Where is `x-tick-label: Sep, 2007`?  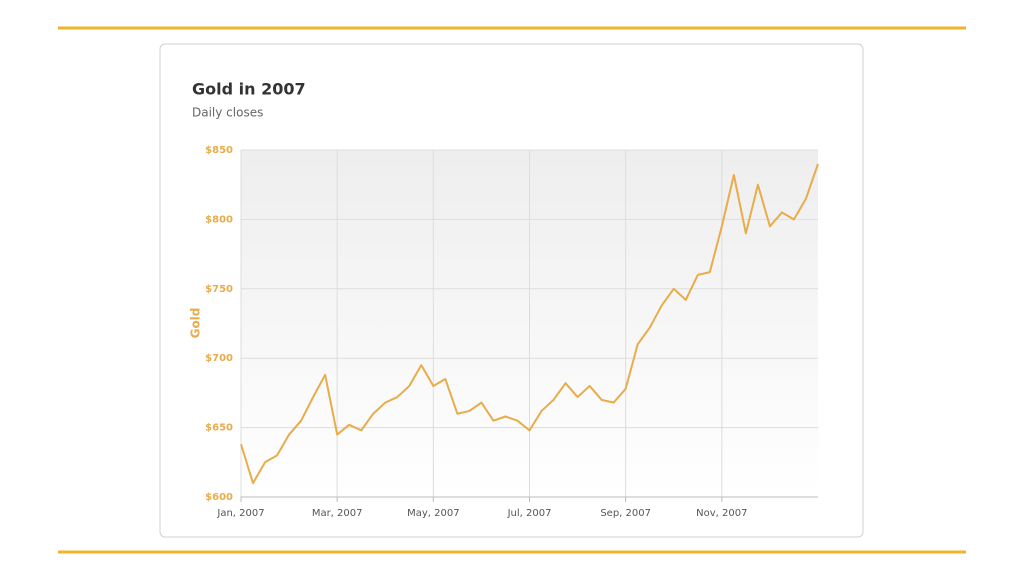 x-tick-label: Sep, 2007 is located at coordinates (625, 513).